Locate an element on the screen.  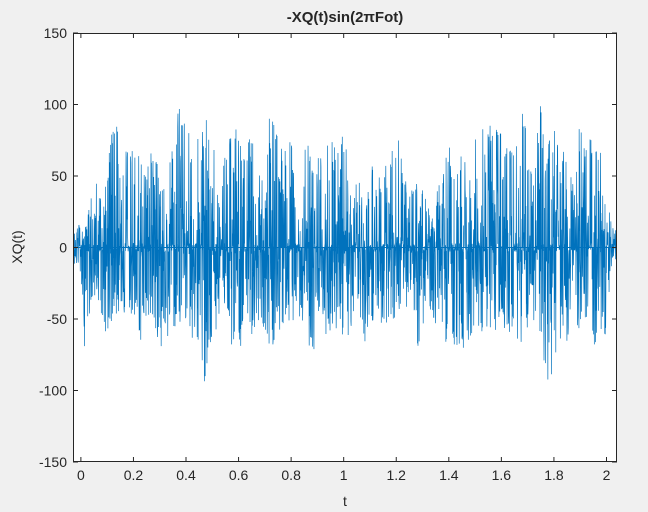
y-axis-label: XQ(t) is located at coordinates (17, 246).